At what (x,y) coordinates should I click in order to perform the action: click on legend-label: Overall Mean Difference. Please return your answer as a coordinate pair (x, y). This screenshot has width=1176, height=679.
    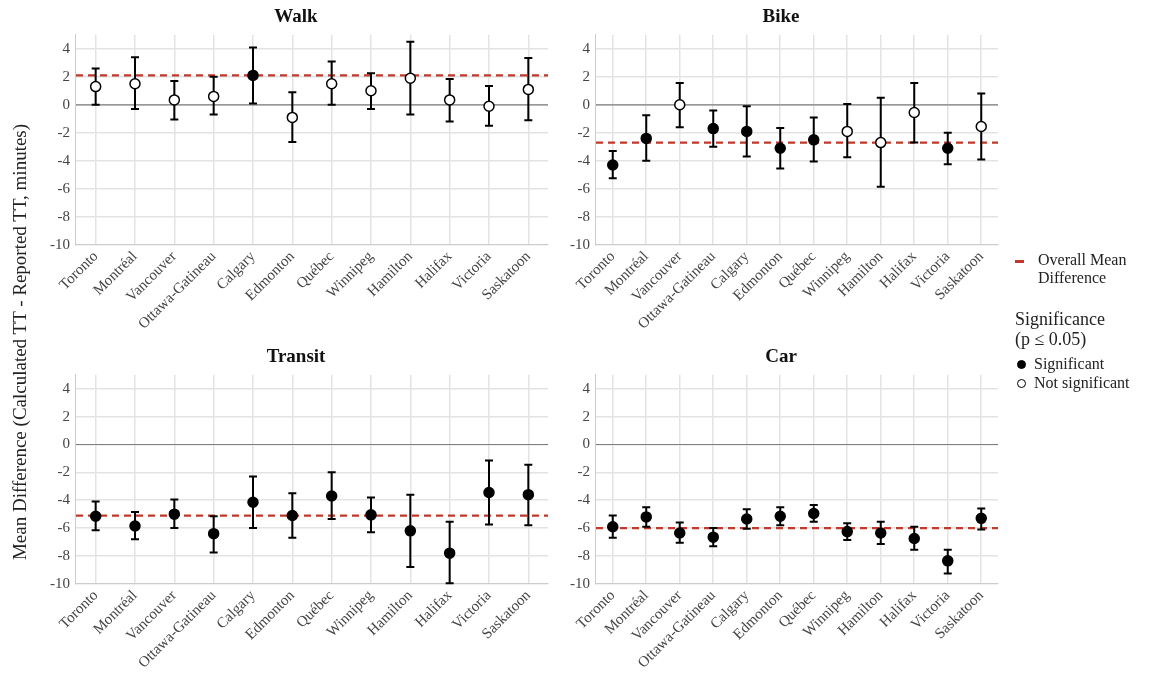
    Looking at the image, I should click on (1083, 269).